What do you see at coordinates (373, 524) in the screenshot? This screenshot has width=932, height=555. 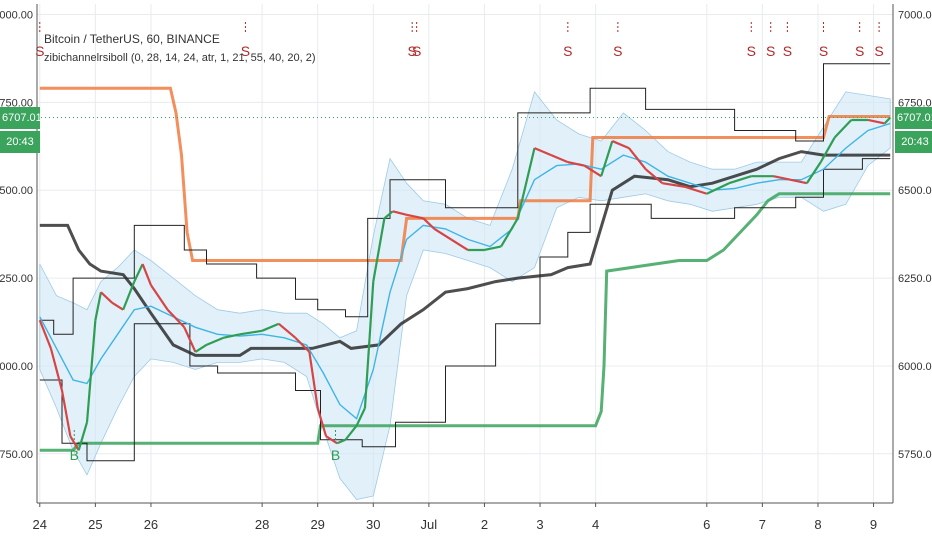 I see `x-tick-label: 30` at bounding box center [373, 524].